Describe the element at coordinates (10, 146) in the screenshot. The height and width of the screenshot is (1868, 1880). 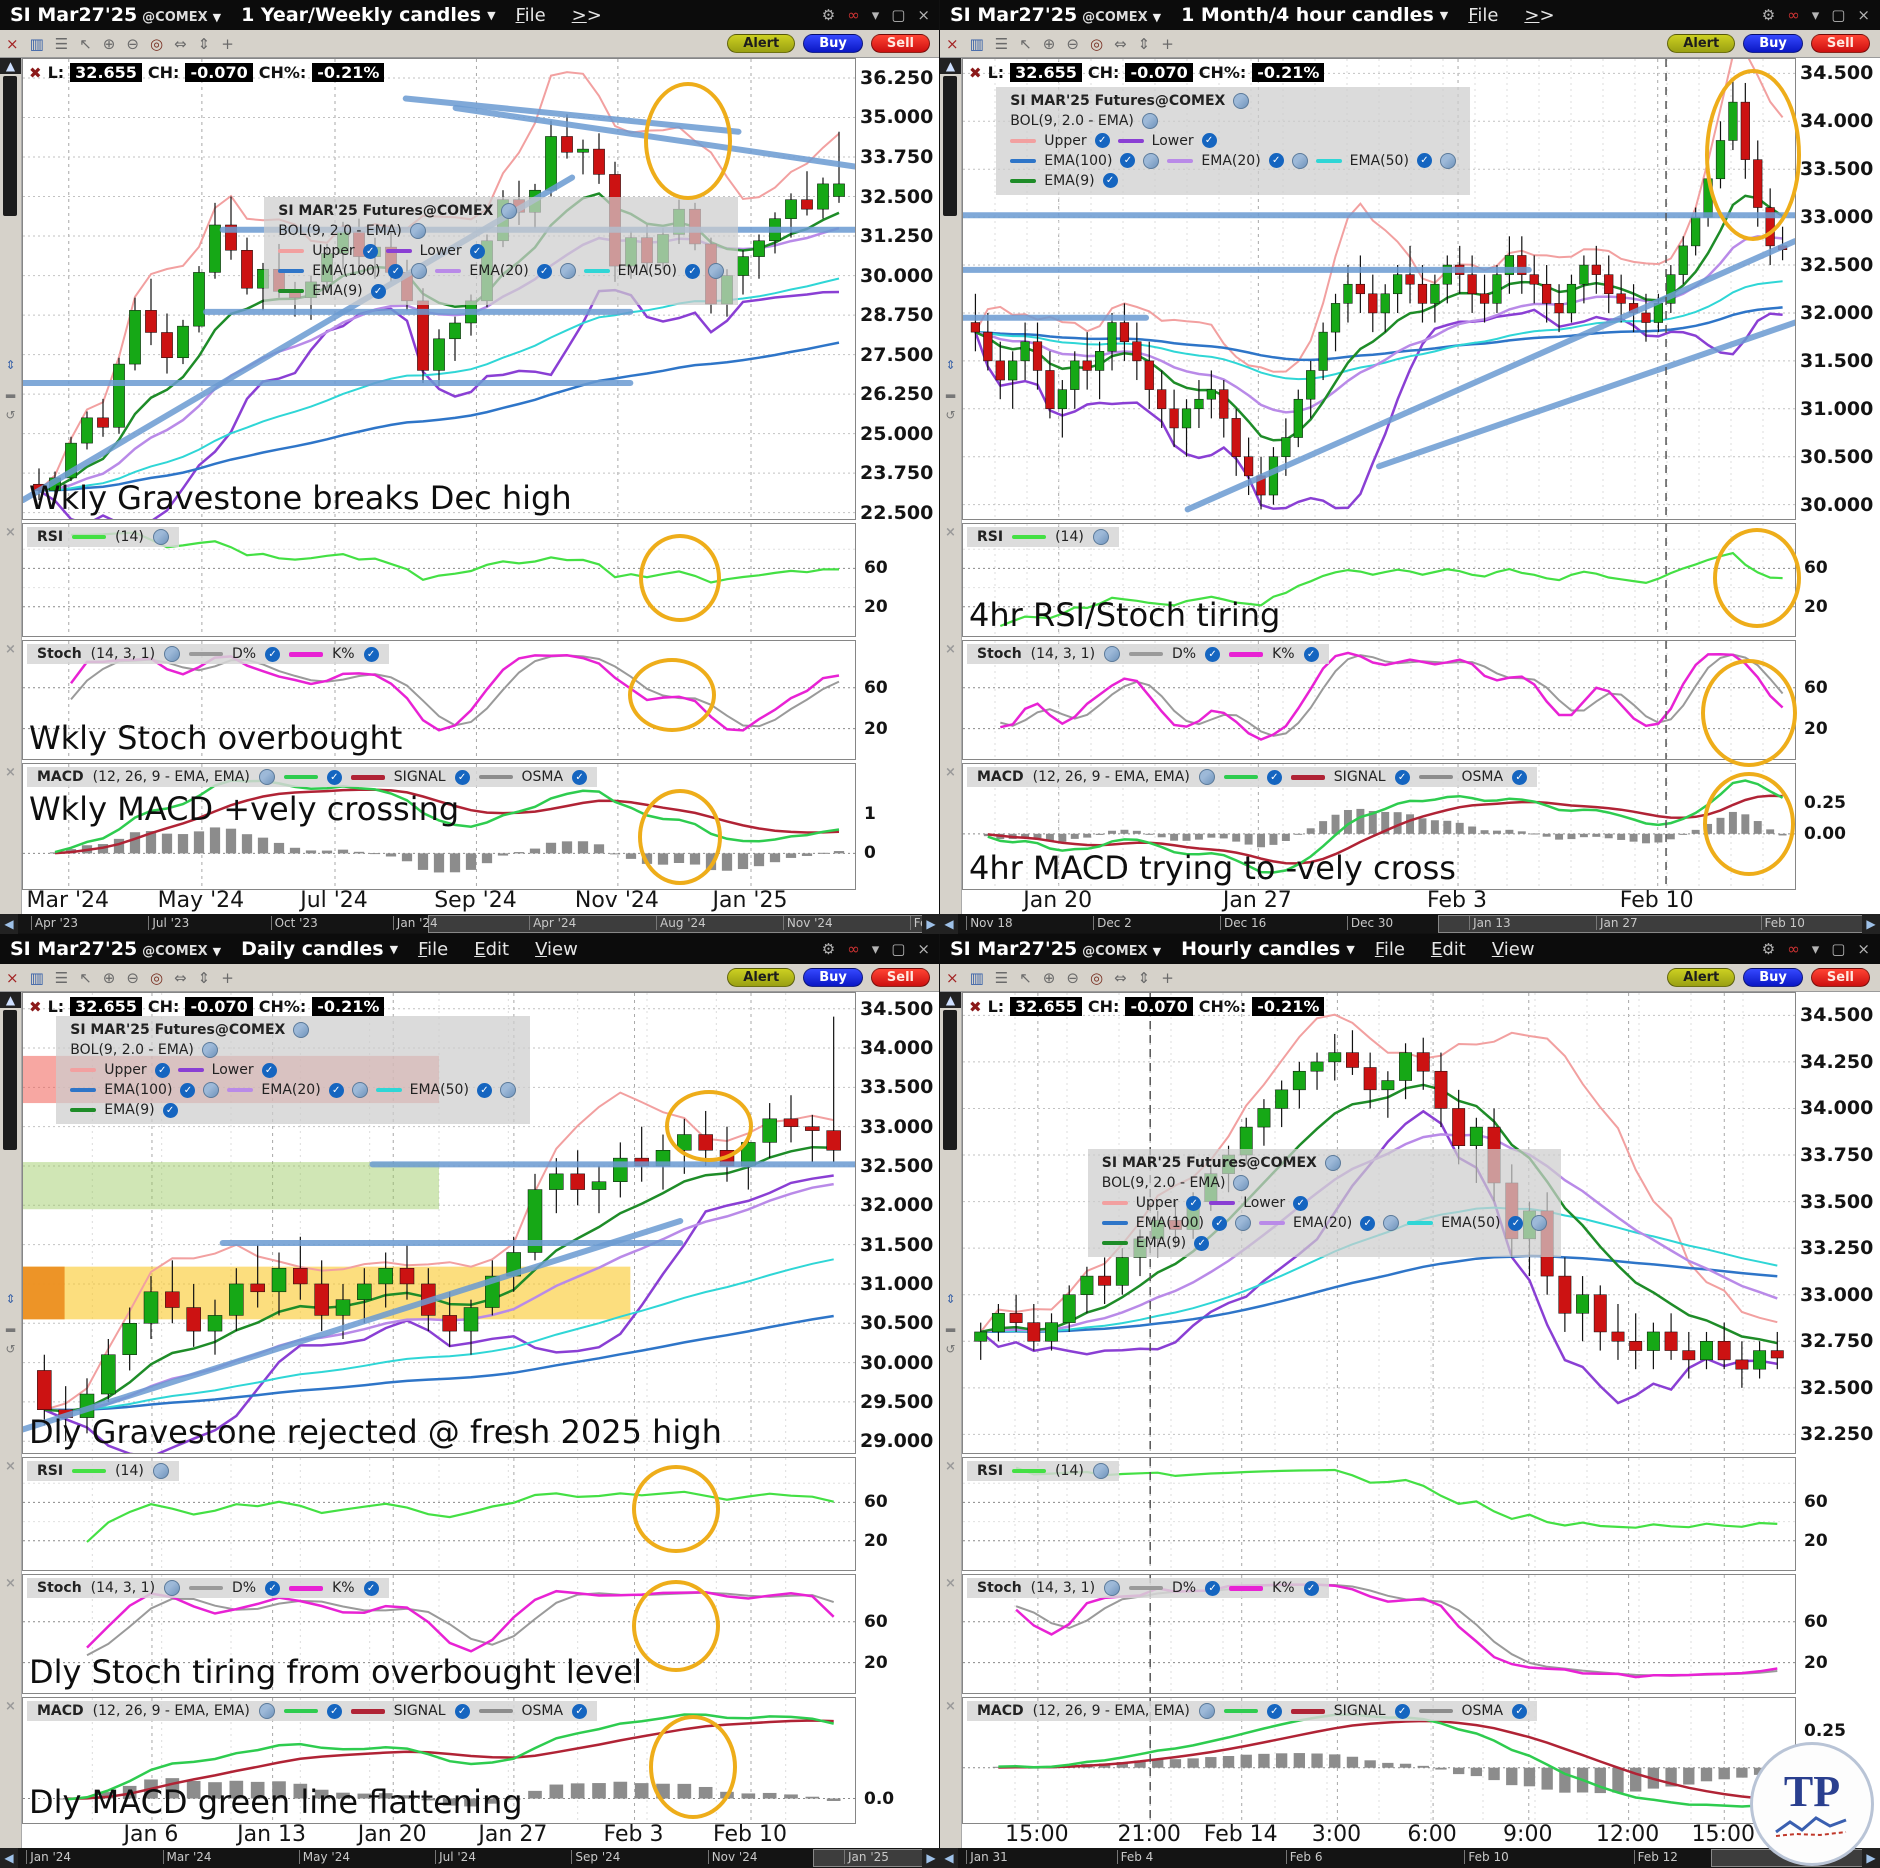
I see `vertical-scrollbar-thumb` at that location.